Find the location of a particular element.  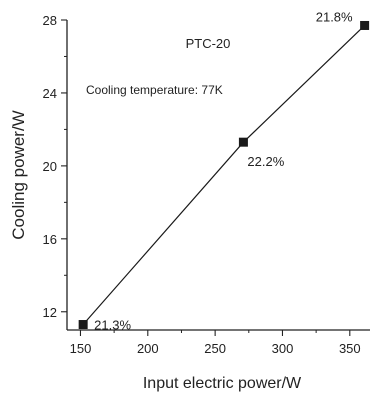

y-tick-label: 28 is located at coordinates (50, 20).